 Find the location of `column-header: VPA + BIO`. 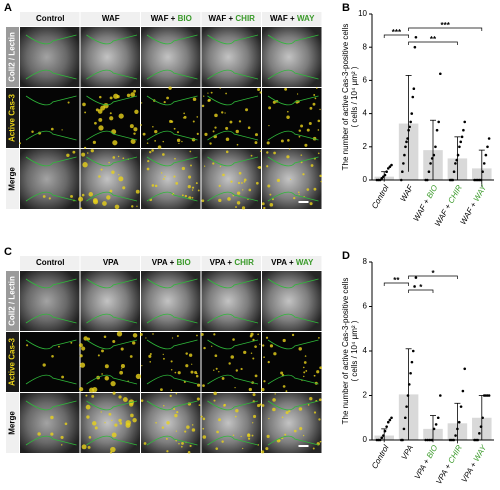

column-header: VPA + BIO is located at coordinates (171, 262).